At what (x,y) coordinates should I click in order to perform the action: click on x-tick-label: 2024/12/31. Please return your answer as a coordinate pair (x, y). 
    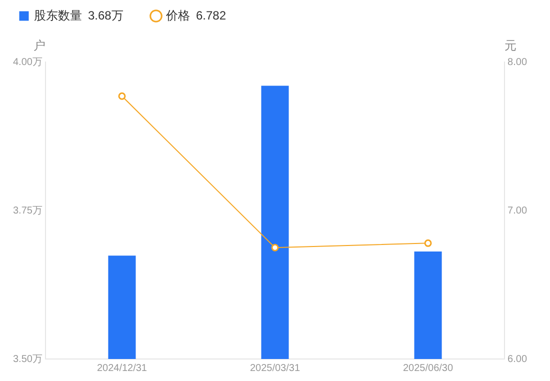
    Looking at the image, I should click on (122, 368).